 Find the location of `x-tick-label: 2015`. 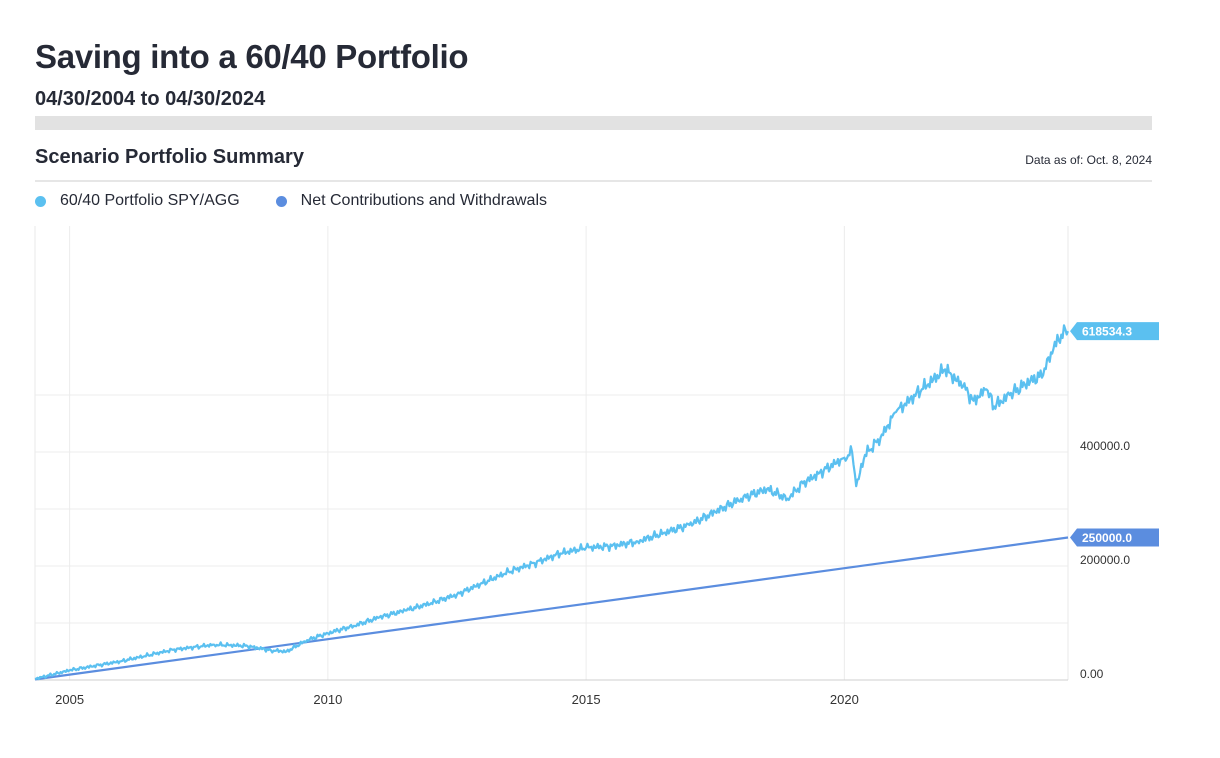

x-tick-label: 2015 is located at coordinates (586, 699).